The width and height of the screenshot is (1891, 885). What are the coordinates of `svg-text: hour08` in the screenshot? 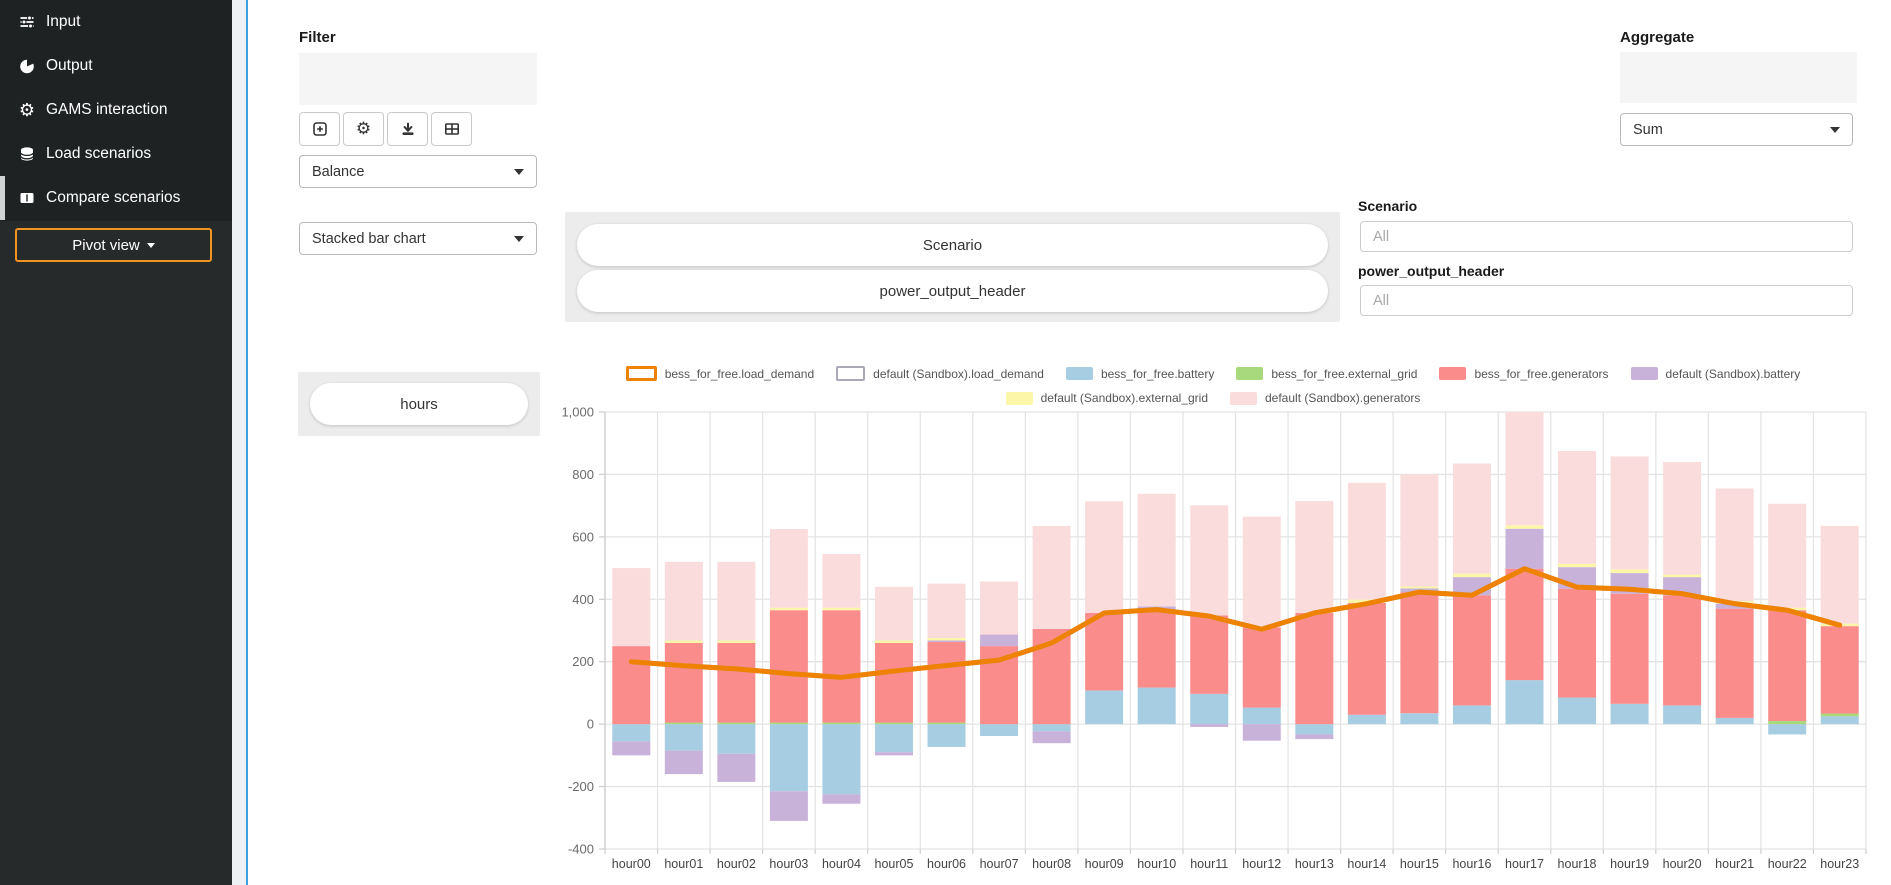 It's located at (1051, 864).